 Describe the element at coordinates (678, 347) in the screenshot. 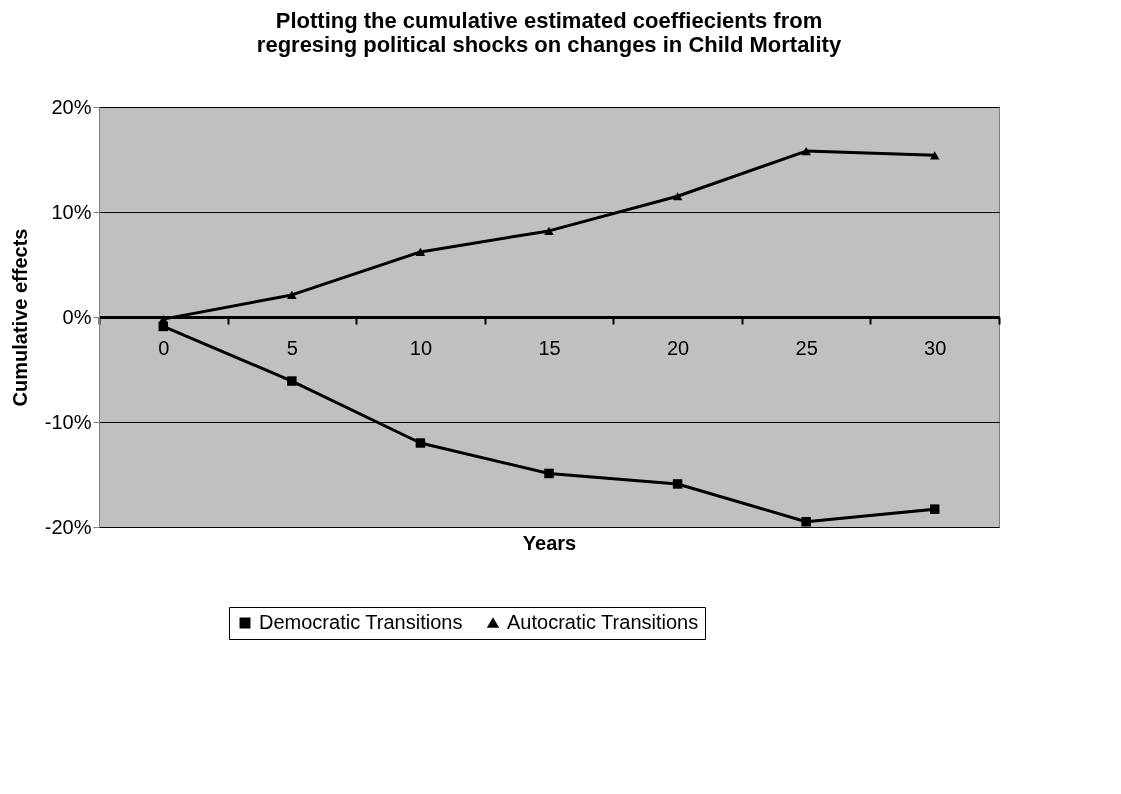

I see `x-tick-label: 20` at that location.